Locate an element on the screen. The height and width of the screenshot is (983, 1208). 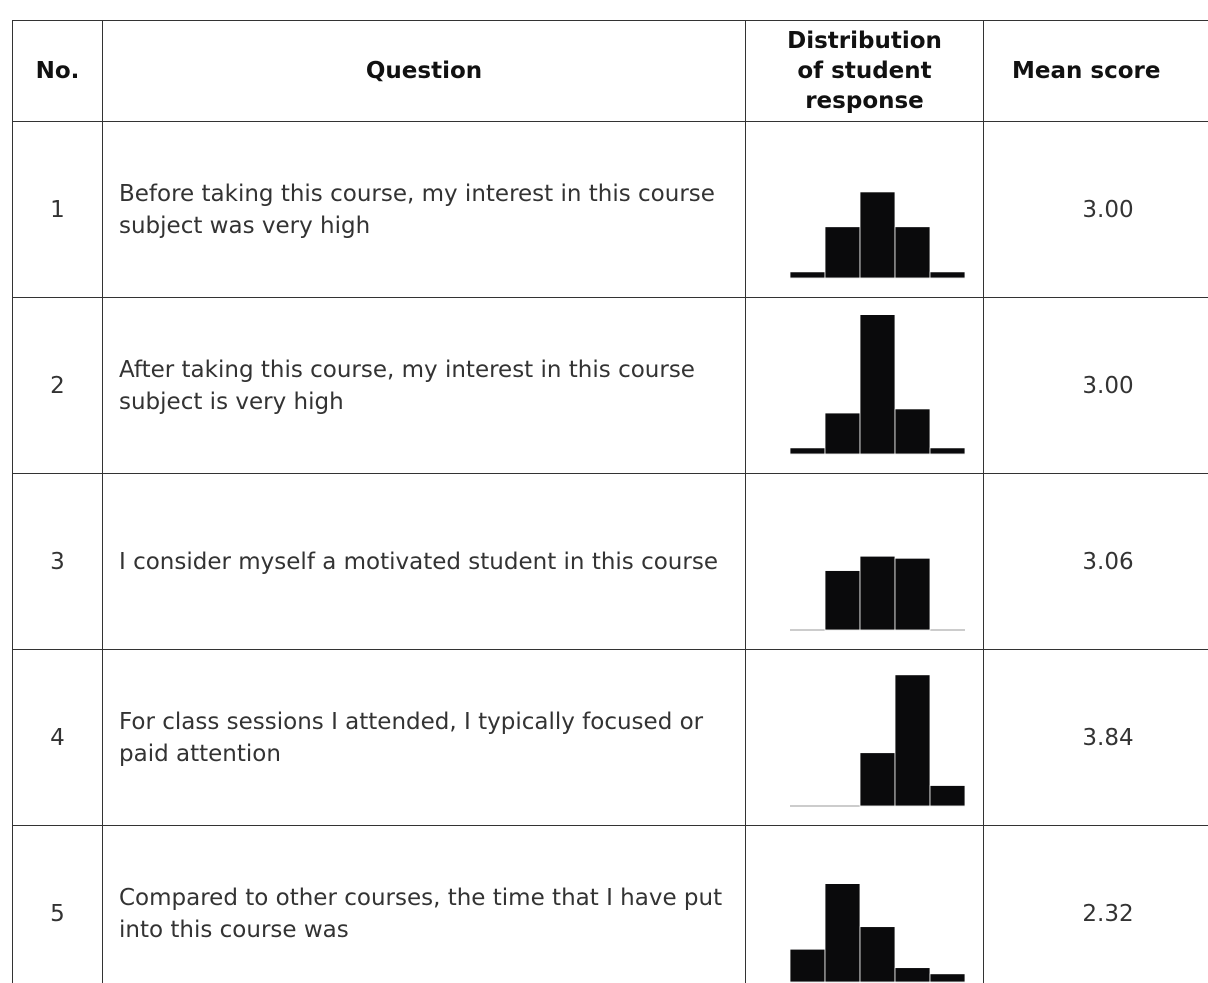
mean-score: 3.84 is located at coordinates (1095, 737).